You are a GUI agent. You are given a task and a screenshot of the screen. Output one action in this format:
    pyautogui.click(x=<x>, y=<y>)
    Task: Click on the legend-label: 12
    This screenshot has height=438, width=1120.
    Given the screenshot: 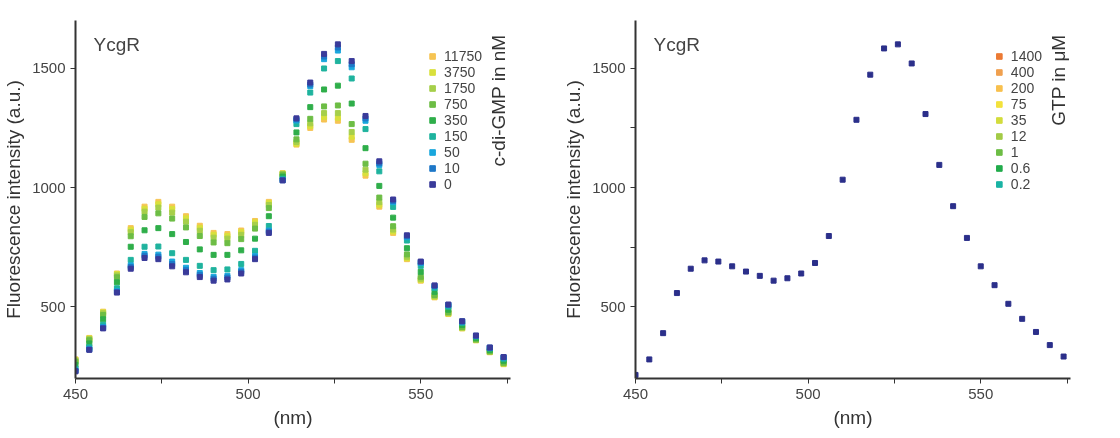 What is the action you would take?
    pyautogui.click(x=1019, y=136)
    